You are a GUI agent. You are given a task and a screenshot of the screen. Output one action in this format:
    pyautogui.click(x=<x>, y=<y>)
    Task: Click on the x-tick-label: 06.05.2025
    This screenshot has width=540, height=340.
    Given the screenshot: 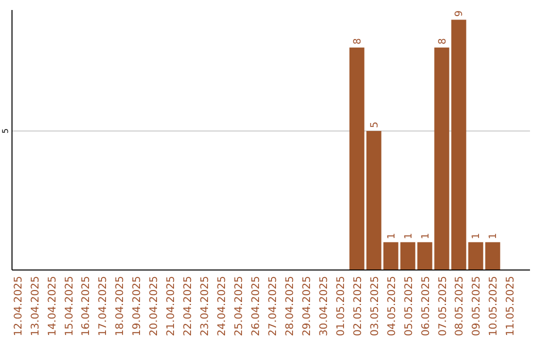 What is the action you would take?
    pyautogui.click(x=426, y=306)
    